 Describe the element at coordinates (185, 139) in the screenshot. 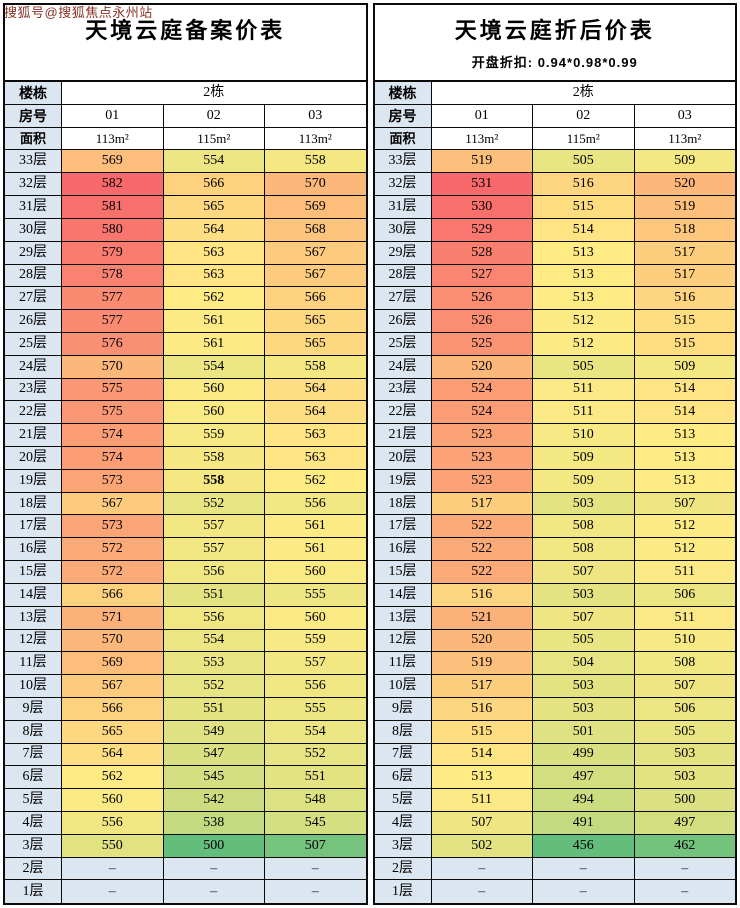

I see `area-row: 面积 113m² 115m² 113m²` at that location.